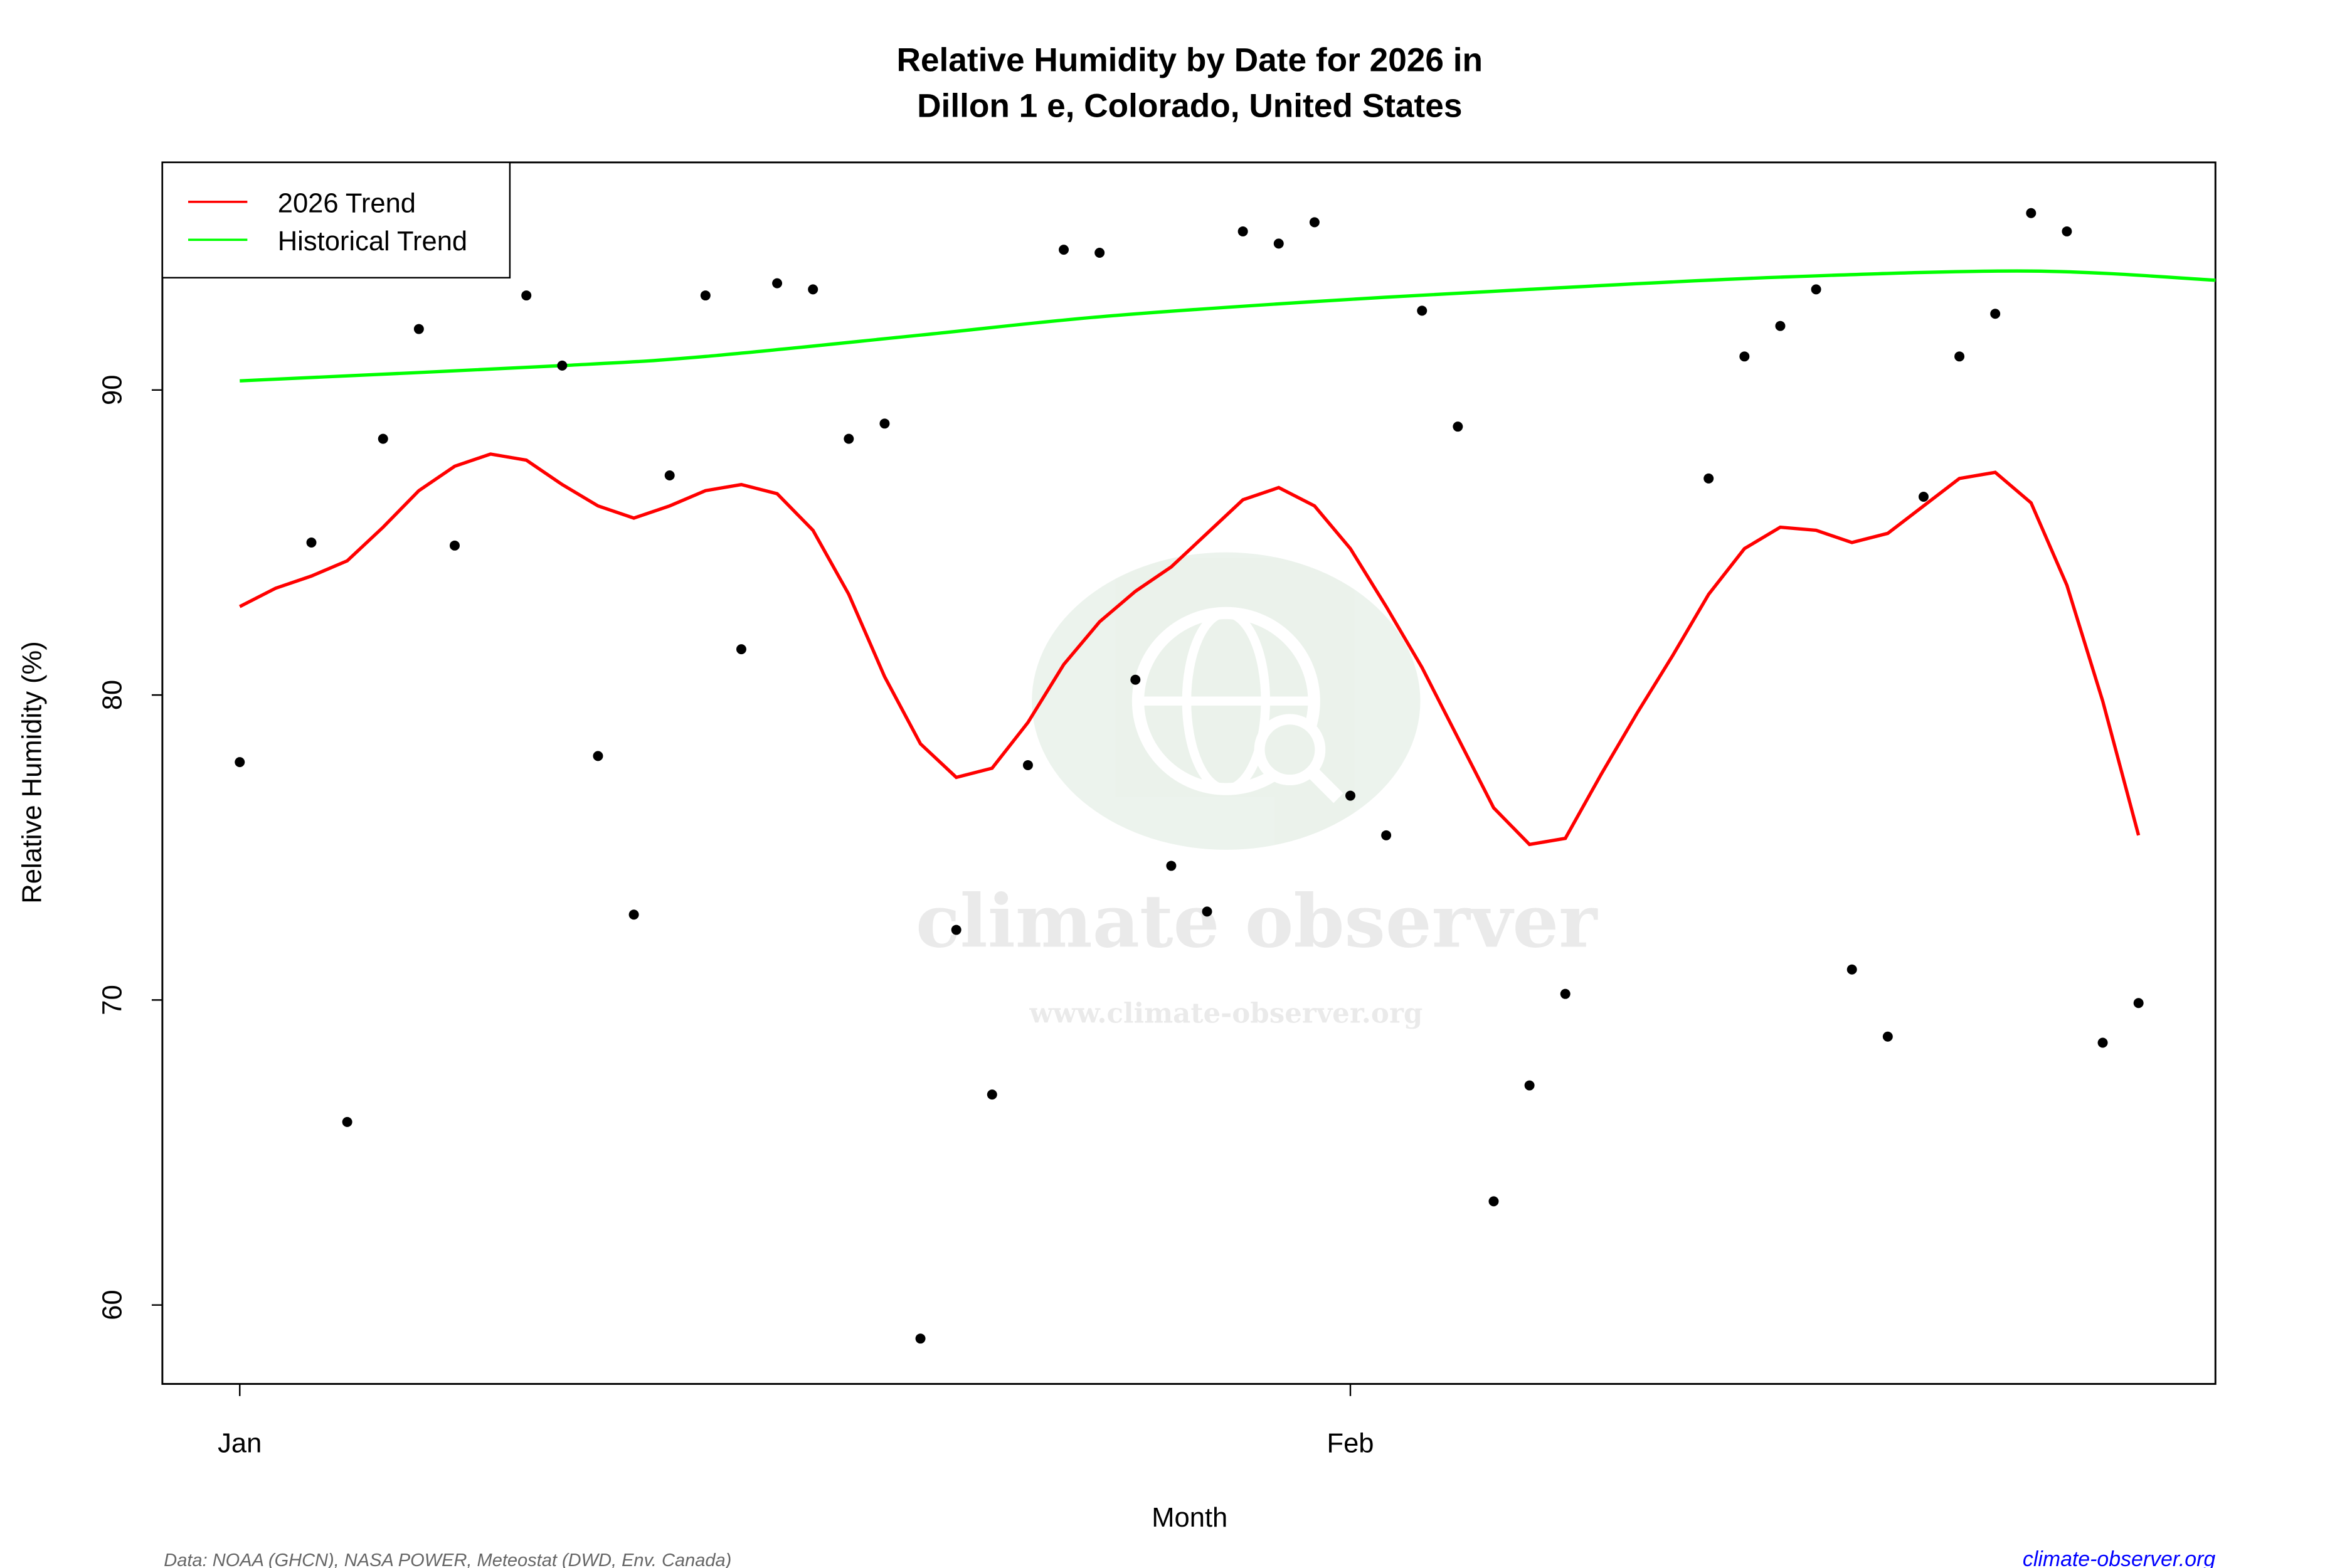  Describe the element at coordinates (32, 772) in the screenshot. I see `y-axis-label: Relative Humidity (%)` at that location.